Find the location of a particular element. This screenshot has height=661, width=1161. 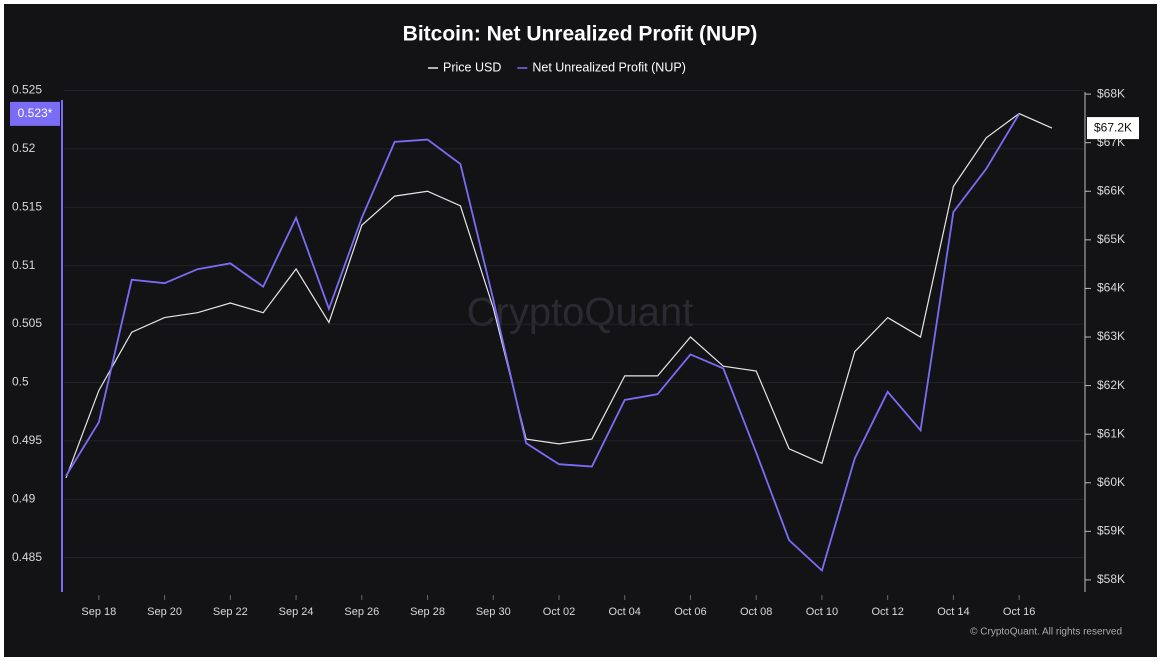

y2-tick-label: $64K is located at coordinates (1111, 288).